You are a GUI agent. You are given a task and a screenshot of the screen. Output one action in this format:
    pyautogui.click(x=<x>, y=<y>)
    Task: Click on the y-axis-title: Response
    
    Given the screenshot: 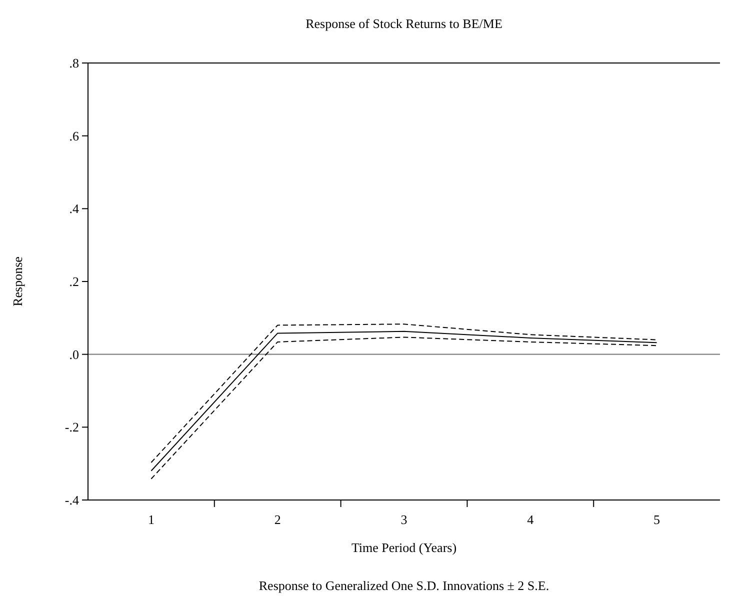 What is the action you would take?
    pyautogui.click(x=17, y=281)
    